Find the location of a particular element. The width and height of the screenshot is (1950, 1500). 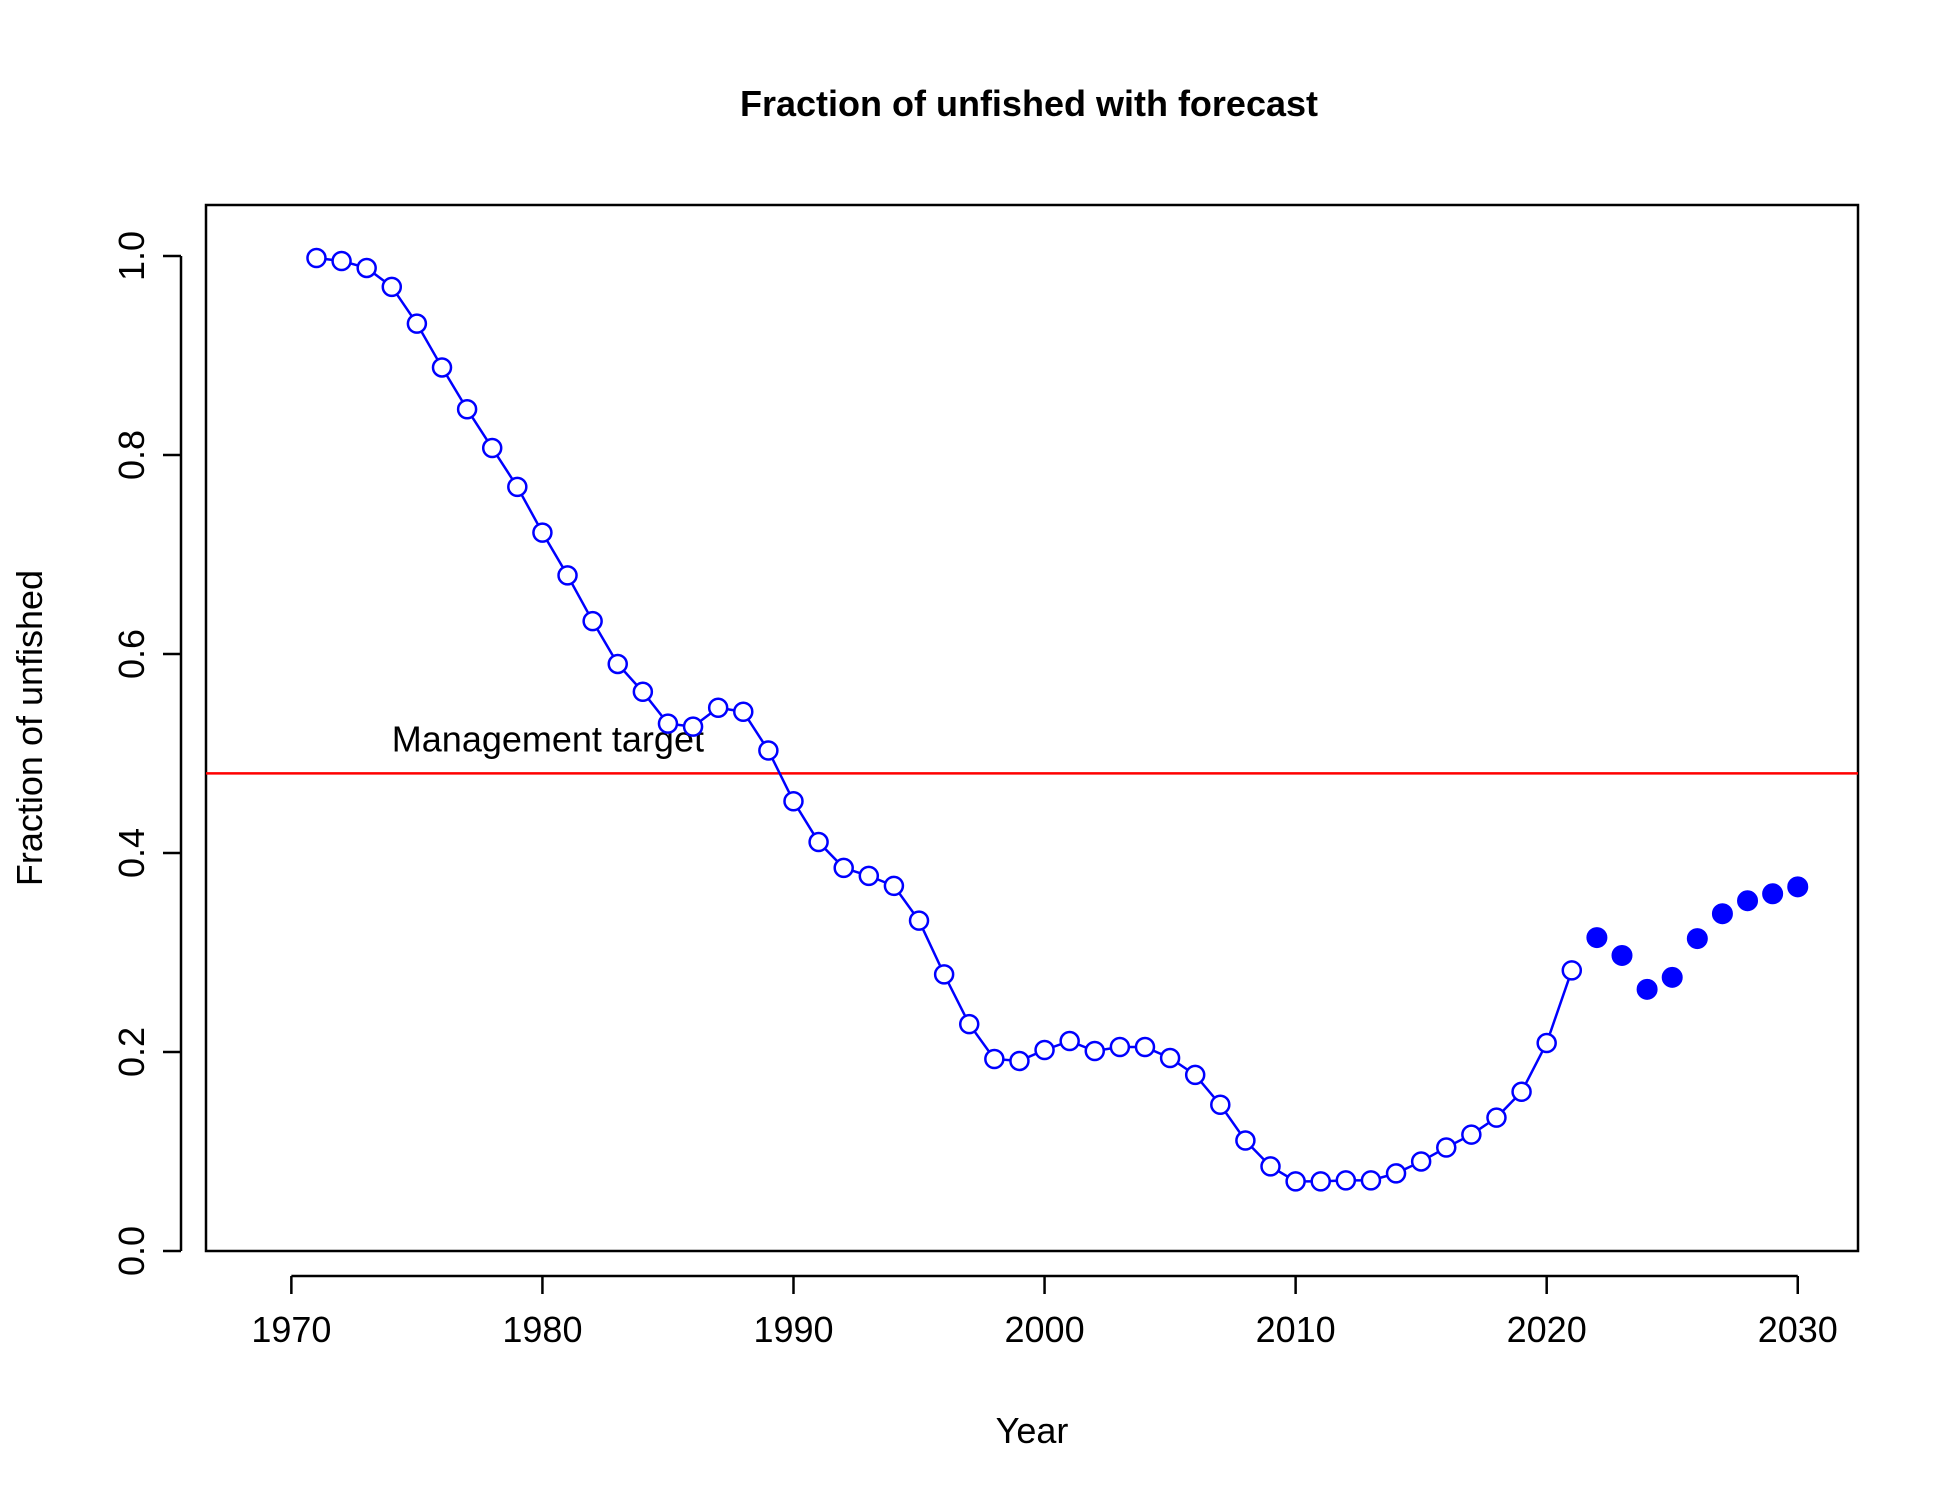

x-tick-label: 1970 is located at coordinates (291, 1329).